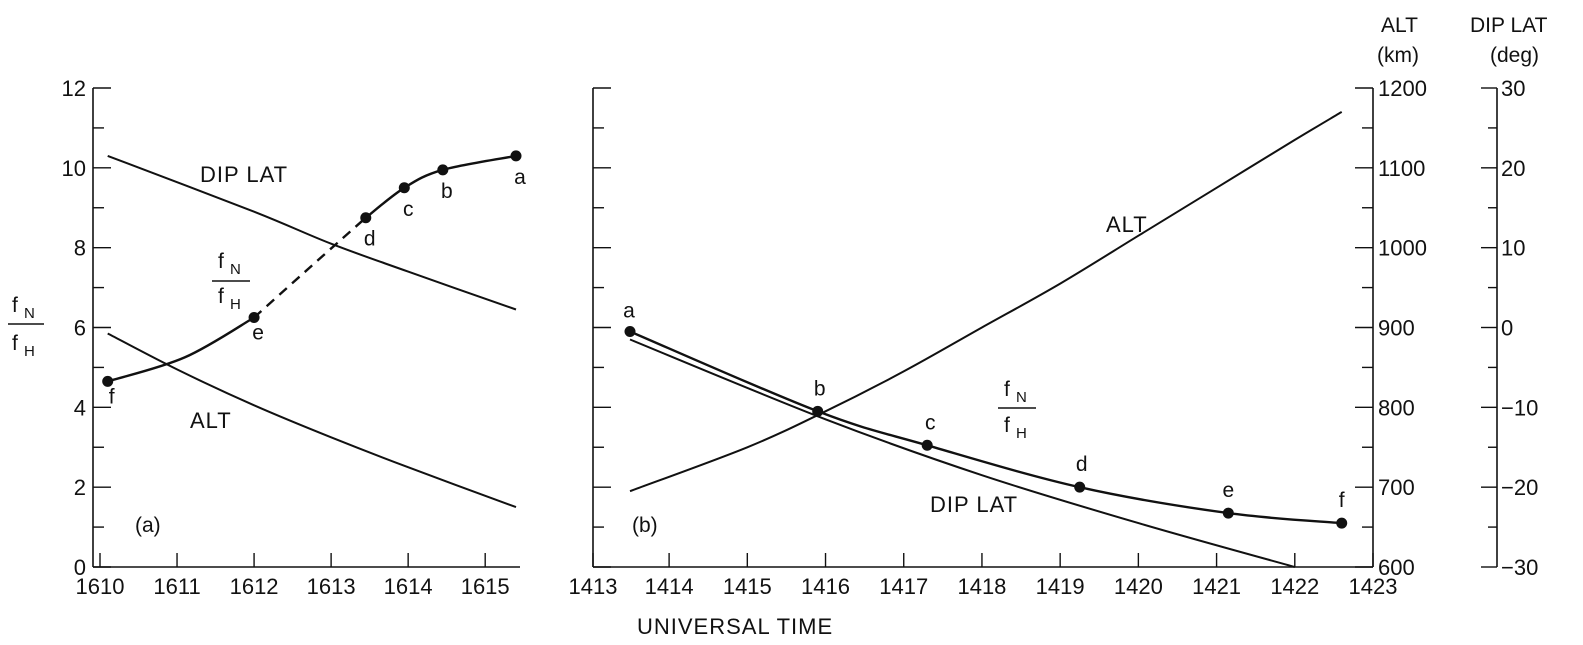 The width and height of the screenshot is (1583, 645). What do you see at coordinates (404, 188) in the screenshot?
I see `panel-a-point-c` at bounding box center [404, 188].